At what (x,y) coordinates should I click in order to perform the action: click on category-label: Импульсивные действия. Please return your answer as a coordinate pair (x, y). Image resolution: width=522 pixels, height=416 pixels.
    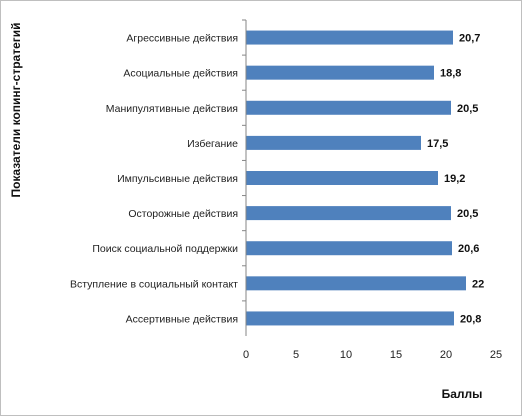
    Looking at the image, I should click on (177, 179).